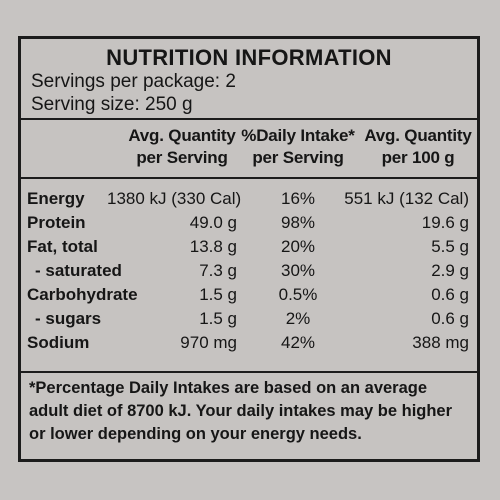  What do you see at coordinates (62, 246) in the screenshot?
I see `nutrient-label: Fat, total` at bounding box center [62, 246].